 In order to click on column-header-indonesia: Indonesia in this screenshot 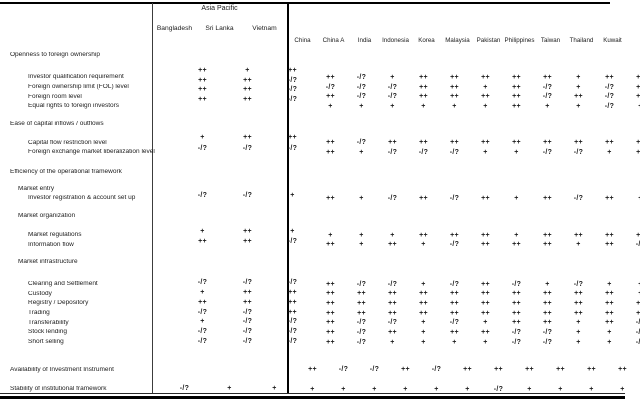, I will do `click(395, 40)`.